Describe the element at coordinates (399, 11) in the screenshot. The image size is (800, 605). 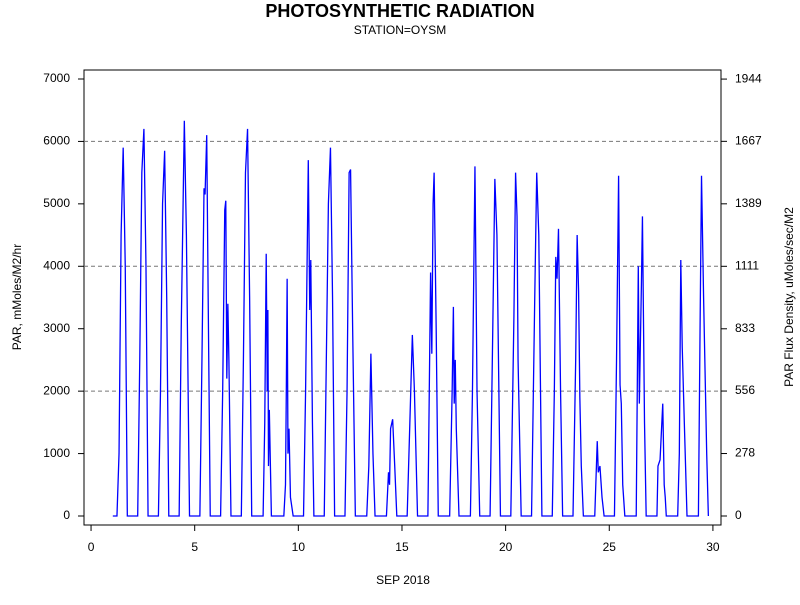
I see `chart-title: PHOTOSYNTHETIC RADIATION` at that location.